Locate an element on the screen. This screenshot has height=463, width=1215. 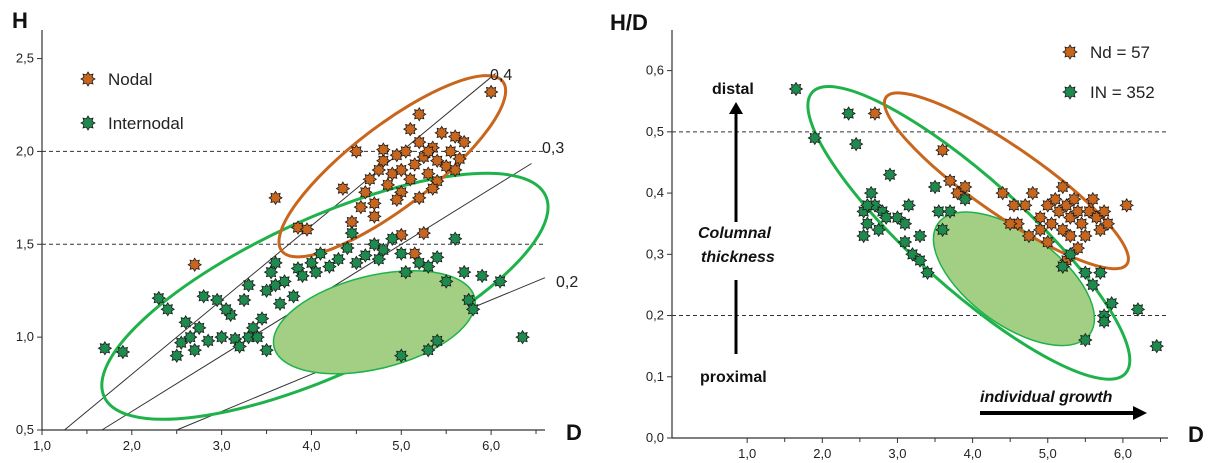
y-tick-label-3: 0,3 is located at coordinates (655, 253).